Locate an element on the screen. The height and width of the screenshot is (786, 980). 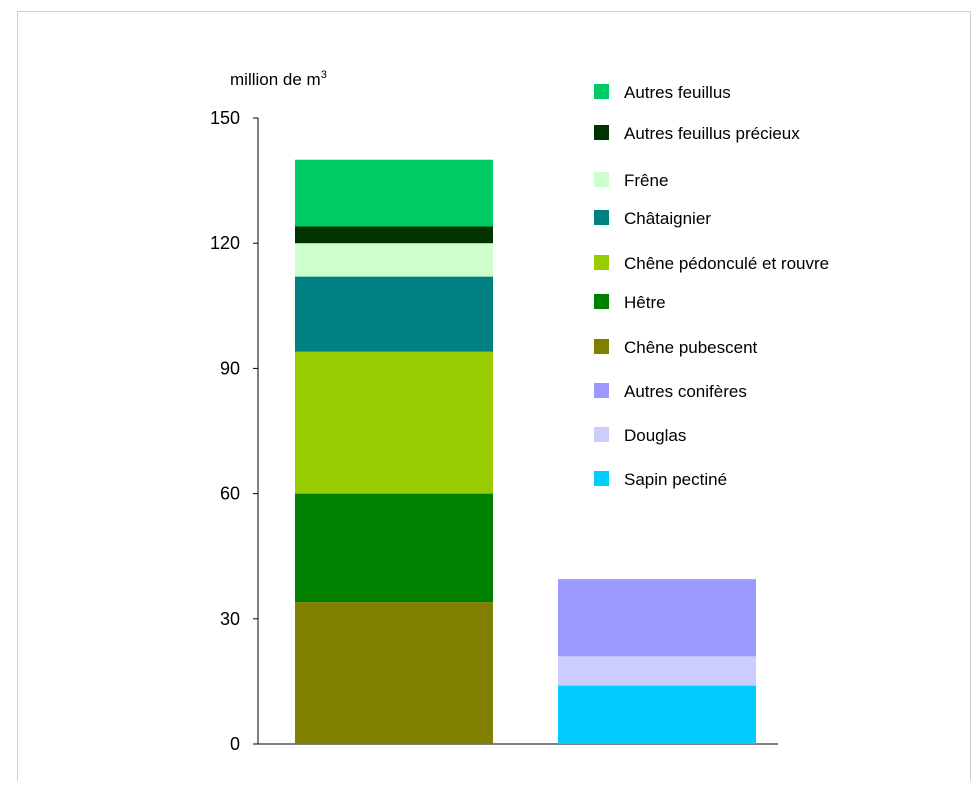
y-axis-unit-label: million de m3 is located at coordinates (278, 79).